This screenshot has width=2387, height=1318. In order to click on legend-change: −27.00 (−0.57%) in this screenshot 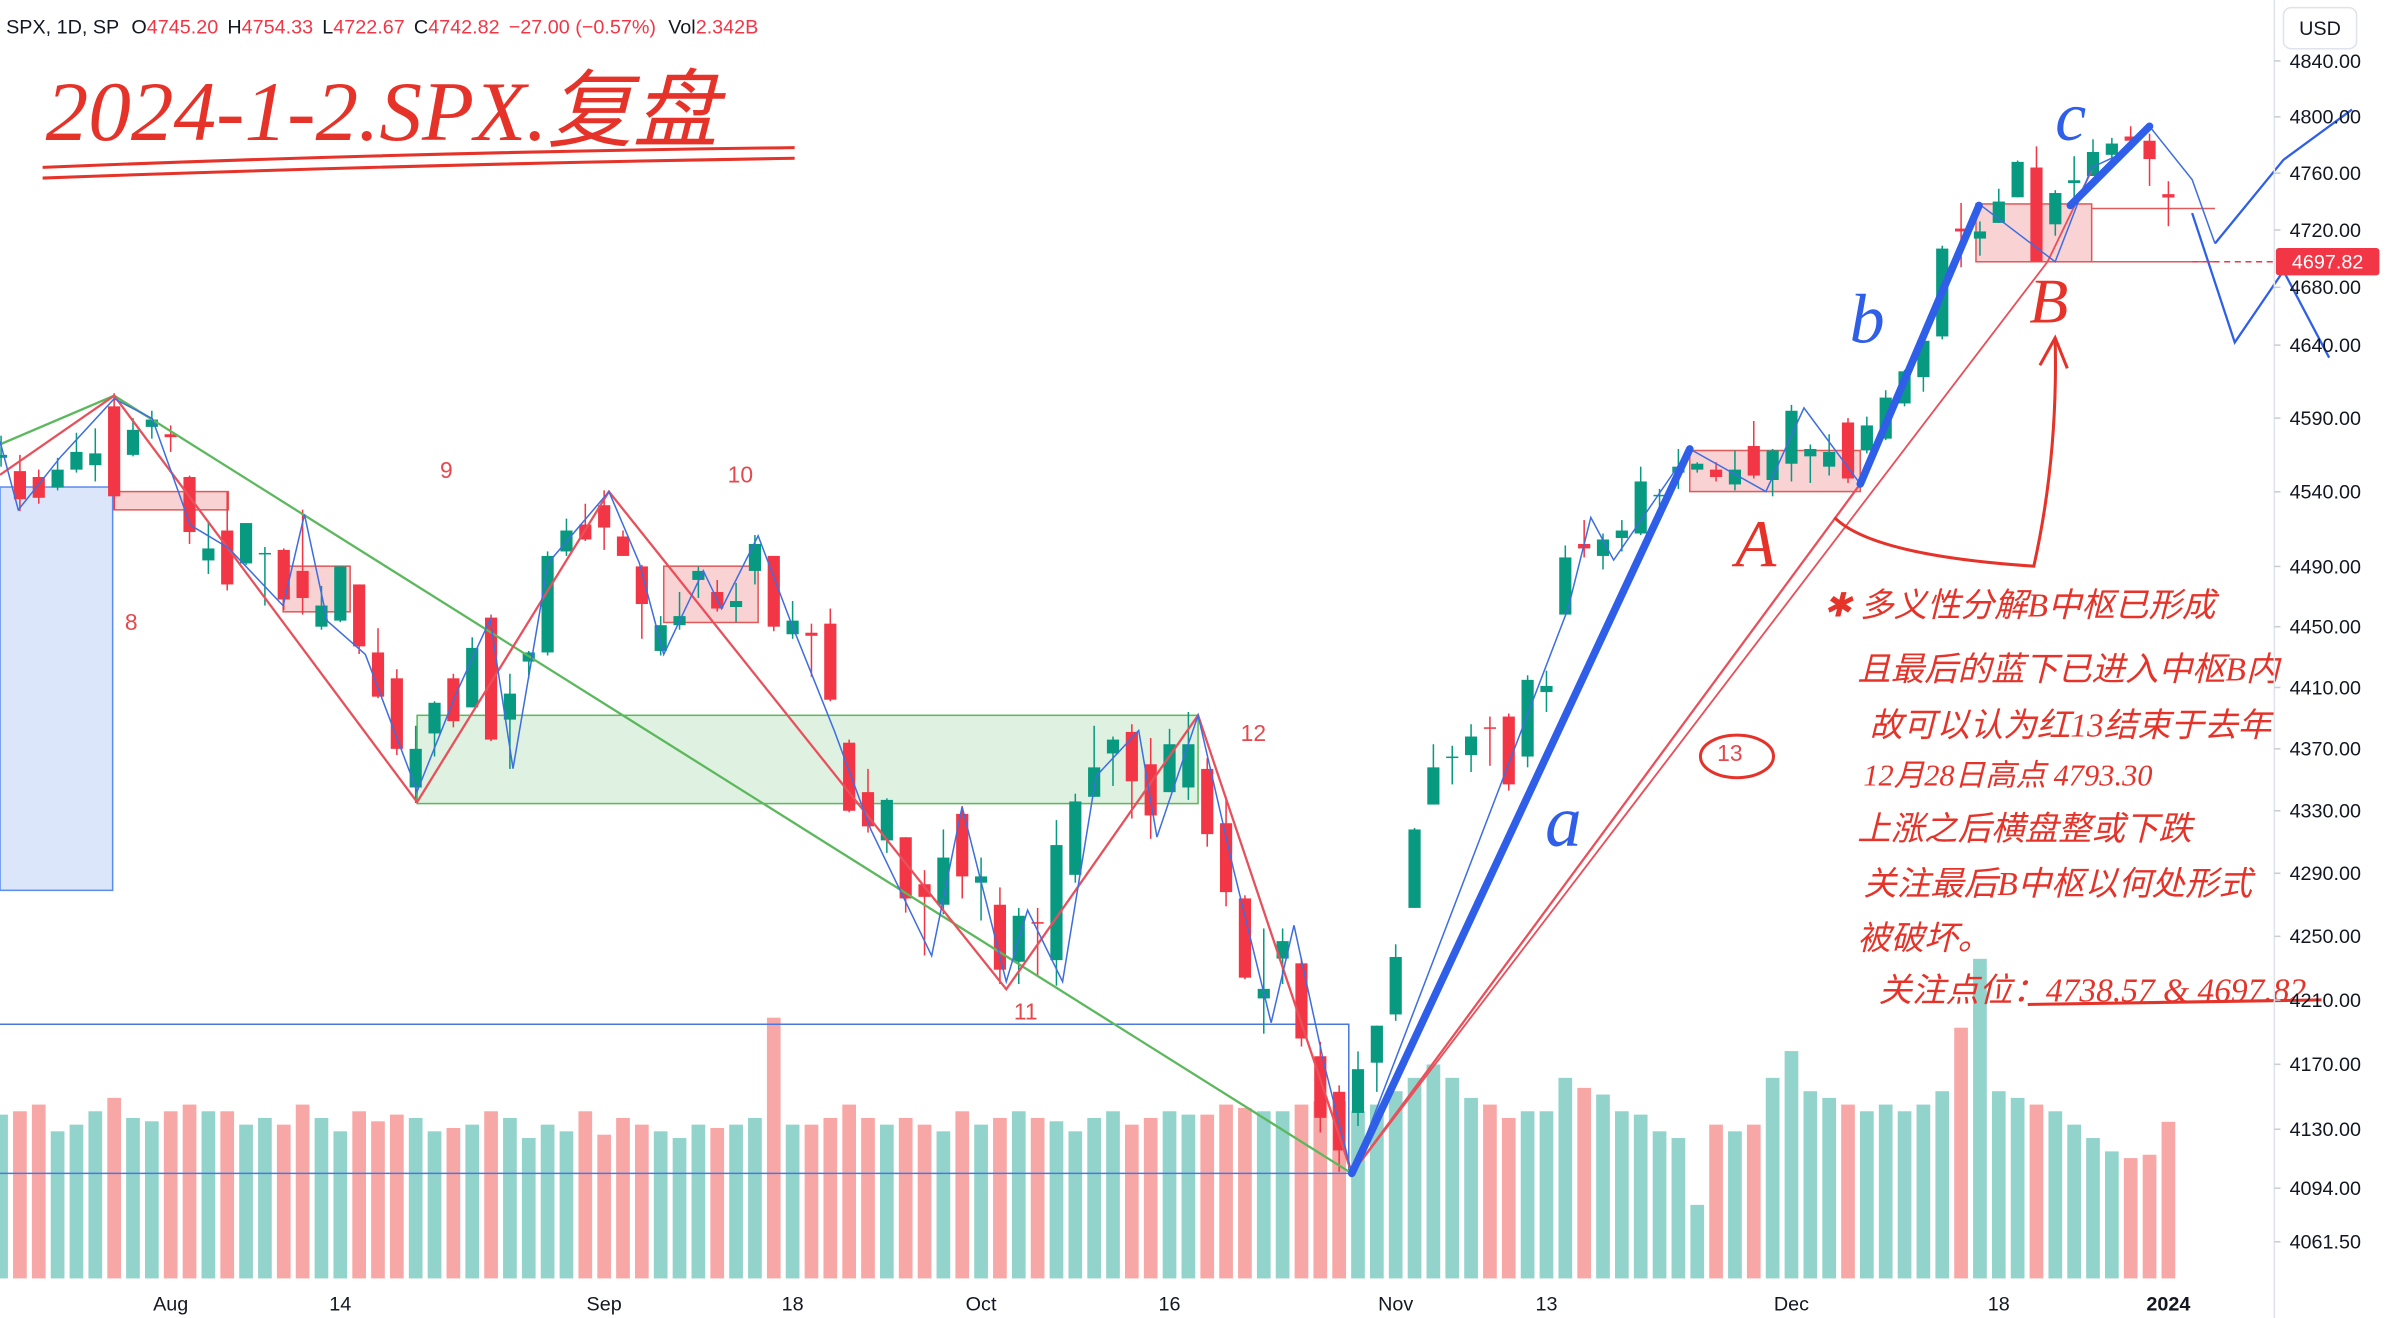, I will do `click(582, 27)`.